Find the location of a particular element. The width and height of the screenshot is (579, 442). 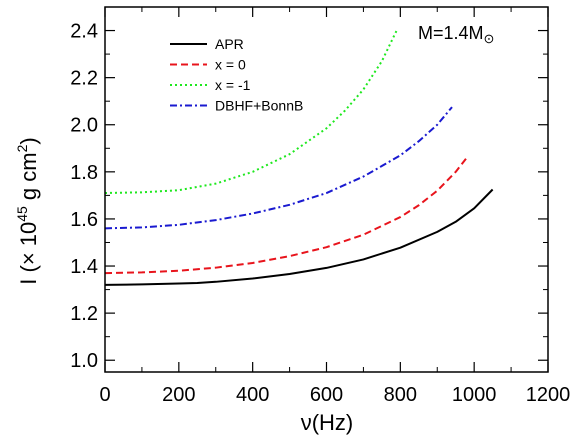

y-axis-title: I (× 1045 g cm2) is located at coordinates (27, 210).